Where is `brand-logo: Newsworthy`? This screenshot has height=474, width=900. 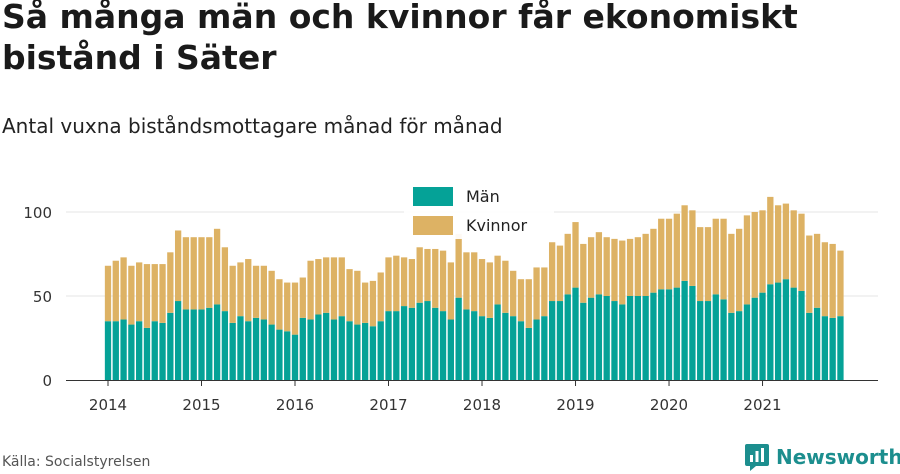 brand-logo: Newsworthy is located at coordinates (822, 457).